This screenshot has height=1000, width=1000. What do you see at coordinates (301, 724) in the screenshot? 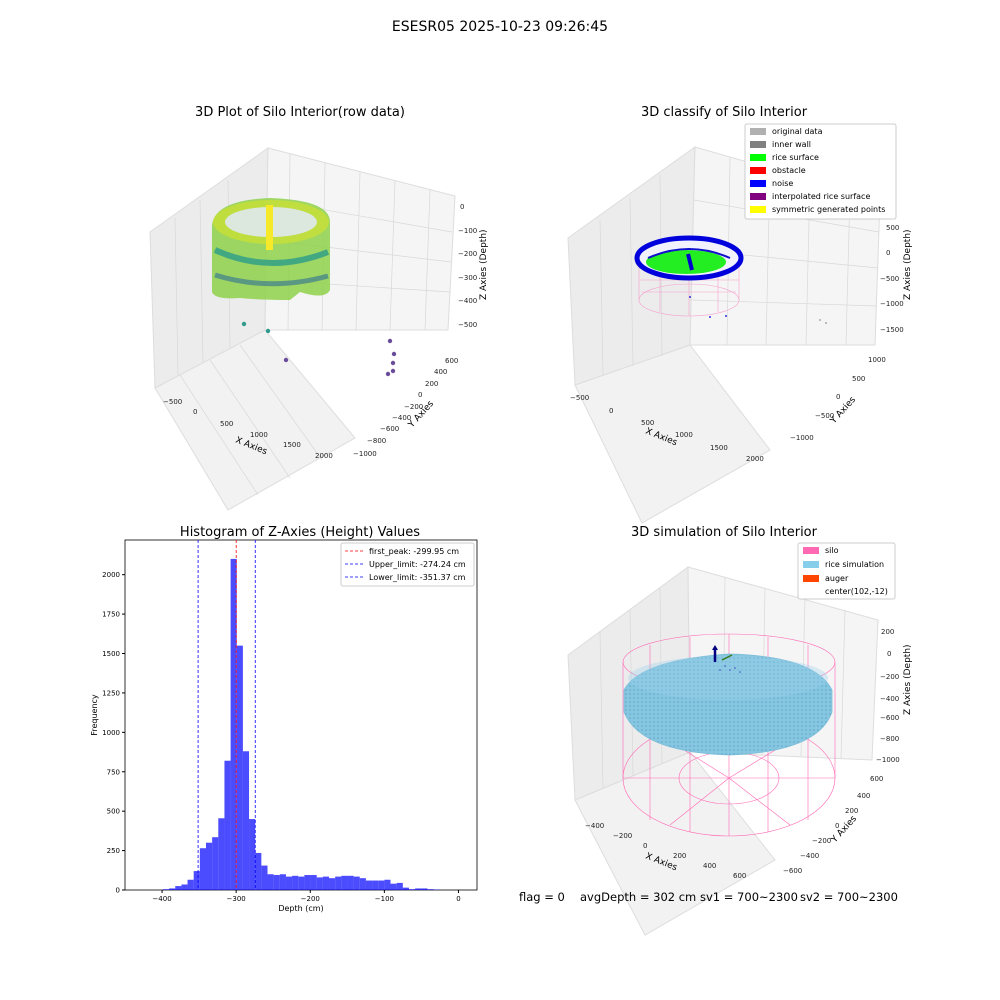
I see `histogram-bars` at bounding box center [301, 724].